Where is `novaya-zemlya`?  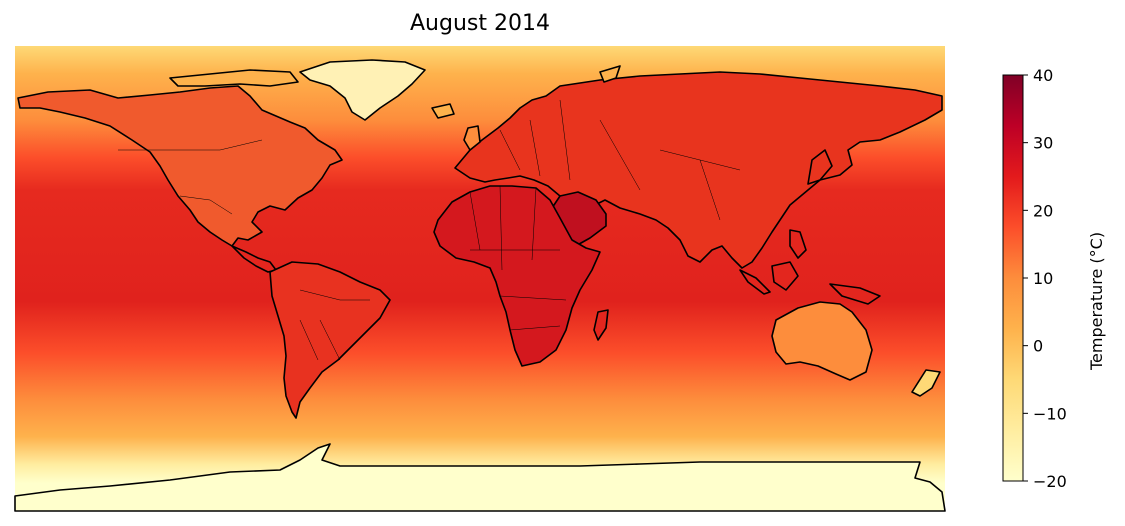 novaya-zemlya is located at coordinates (610, 74).